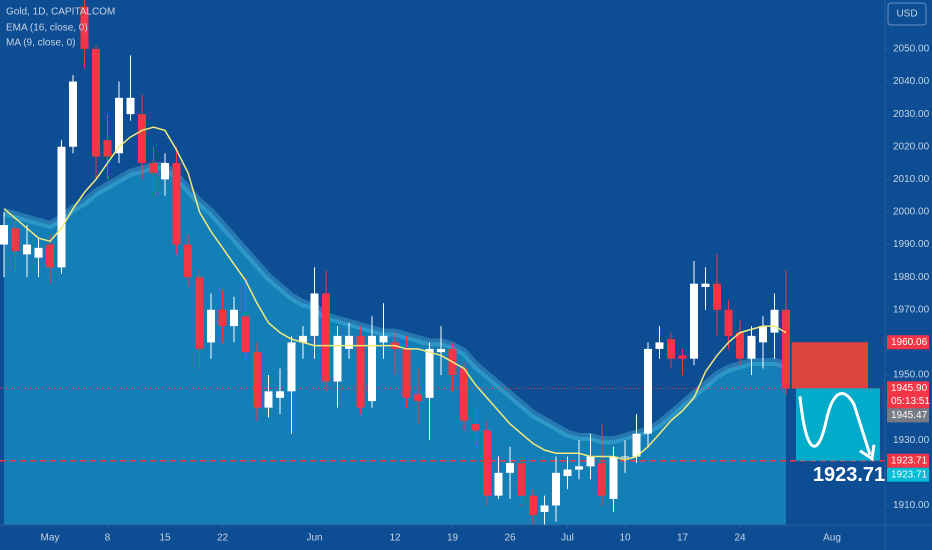 This screenshot has height=550, width=932. I want to click on current-price-tag-bg, so click(908, 395).